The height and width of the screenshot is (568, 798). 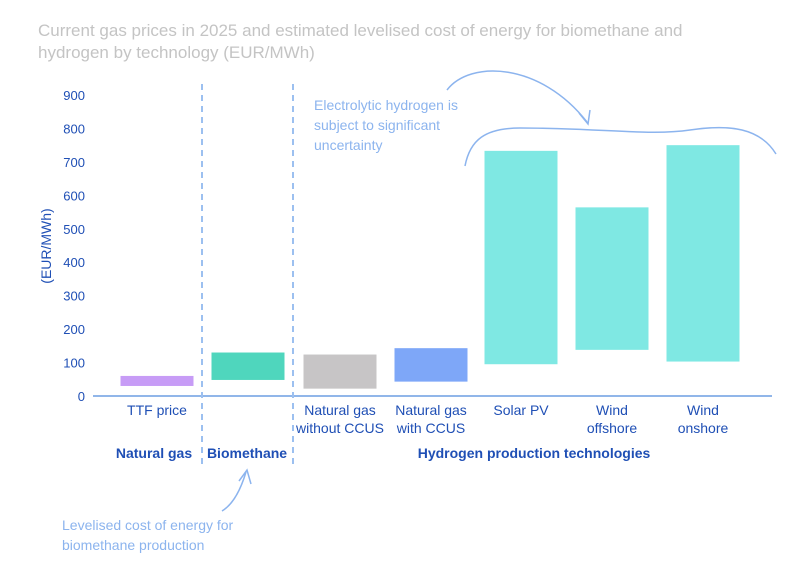 I want to click on y-tick-label: 600, so click(x=74, y=195).